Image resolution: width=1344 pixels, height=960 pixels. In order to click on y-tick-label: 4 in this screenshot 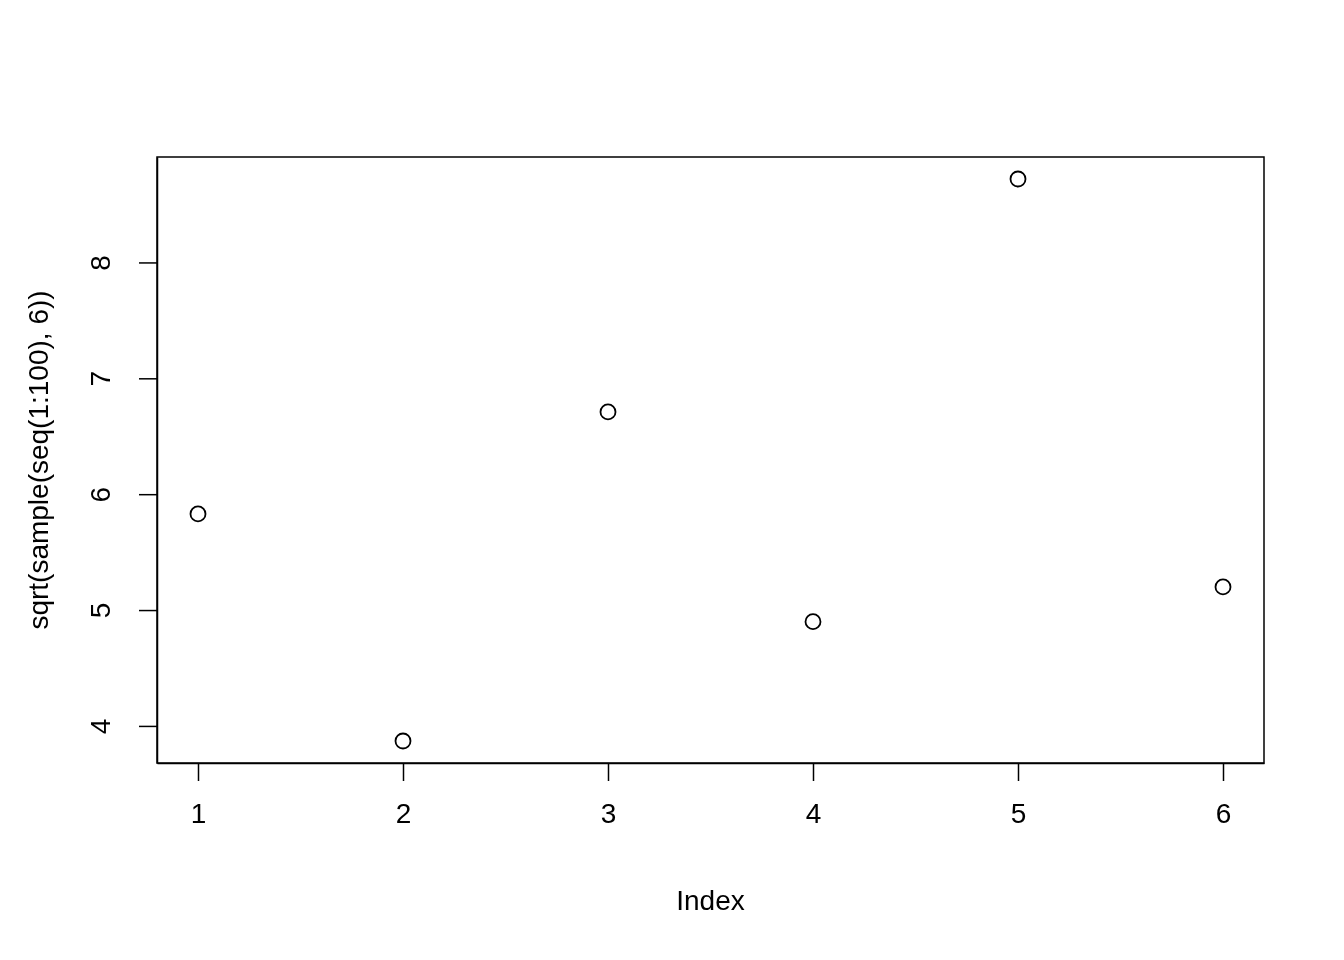, I will do `click(100, 726)`.